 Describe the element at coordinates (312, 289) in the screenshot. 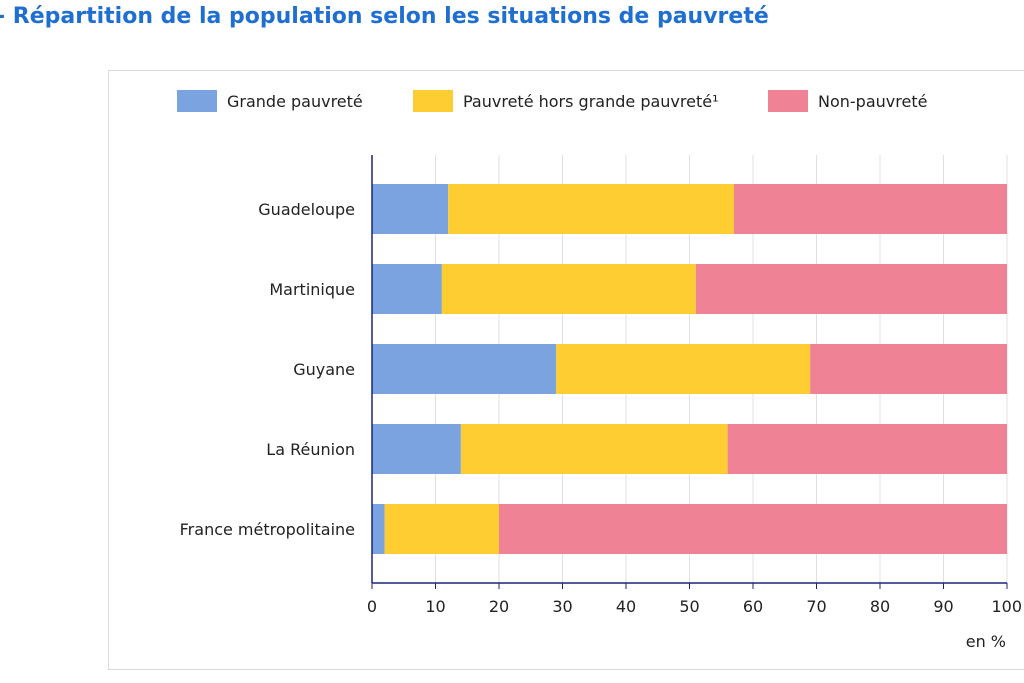

I see `category-label: Martinique` at that location.